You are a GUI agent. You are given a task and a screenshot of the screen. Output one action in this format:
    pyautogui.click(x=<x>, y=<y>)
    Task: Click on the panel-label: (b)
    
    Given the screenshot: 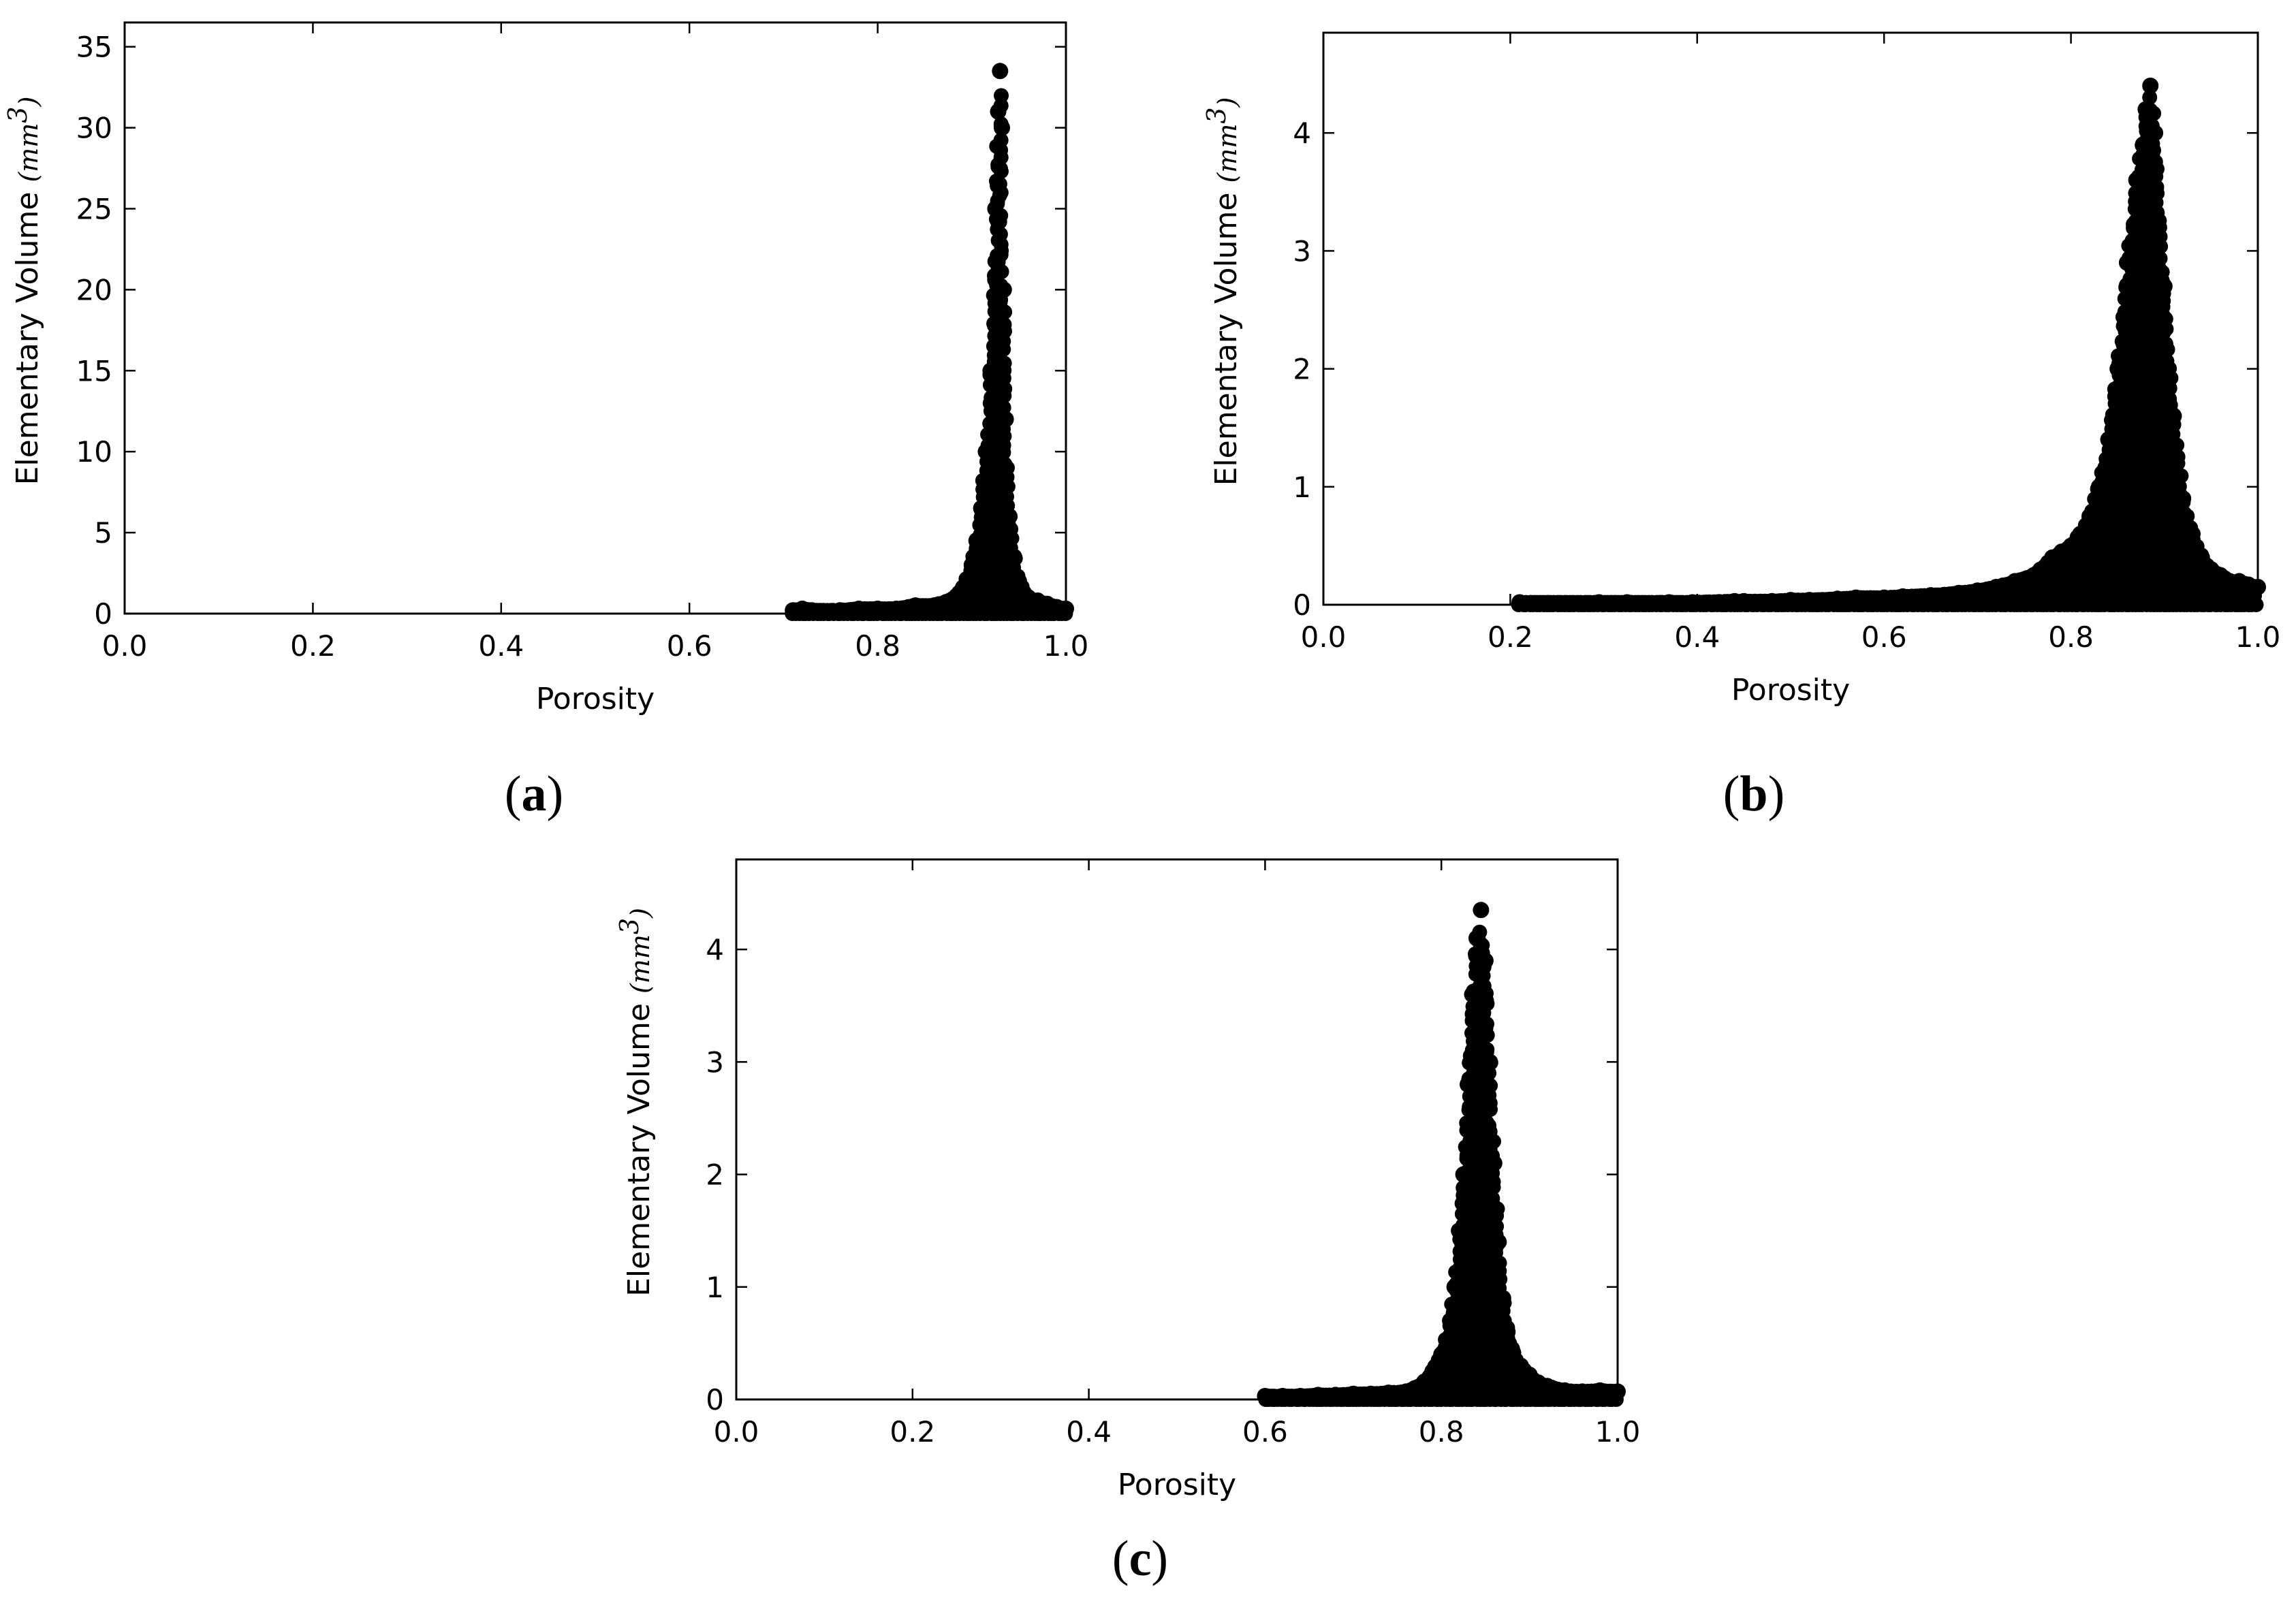 What is the action you would take?
    pyautogui.click(x=1753, y=794)
    